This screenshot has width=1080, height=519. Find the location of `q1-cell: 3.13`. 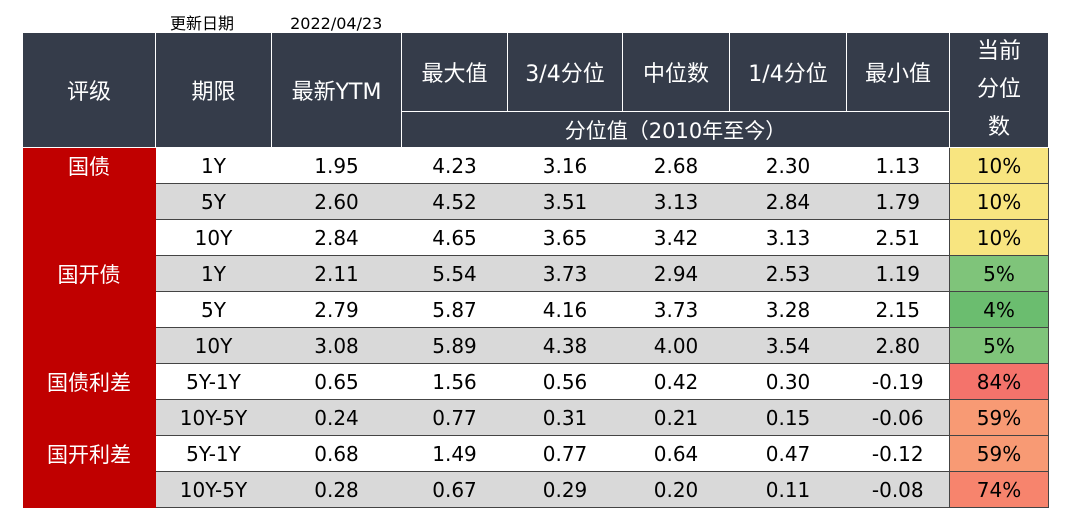

q1-cell: 3.13 is located at coordinates (788, 237).